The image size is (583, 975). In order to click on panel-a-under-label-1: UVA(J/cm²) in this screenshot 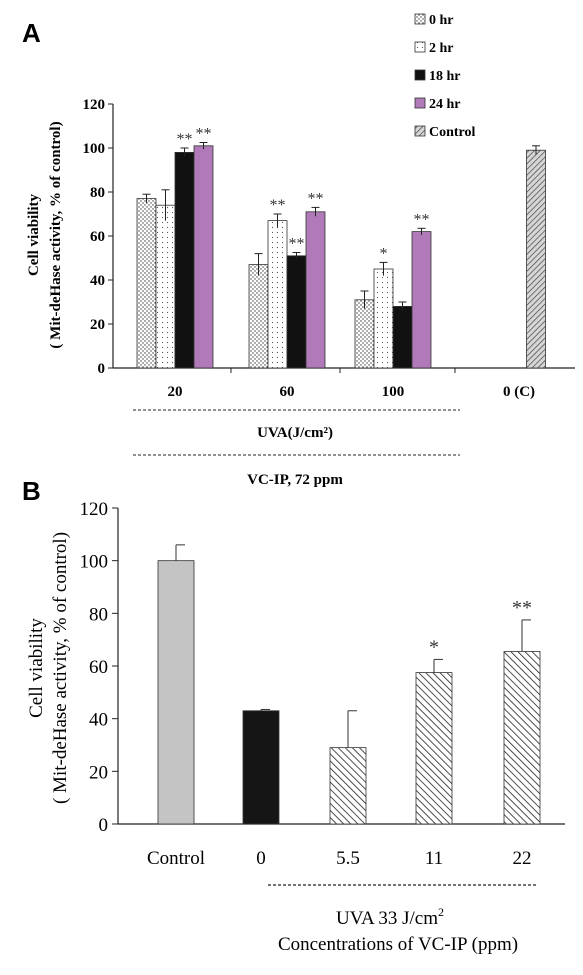, I will do `click(295, 433)`.